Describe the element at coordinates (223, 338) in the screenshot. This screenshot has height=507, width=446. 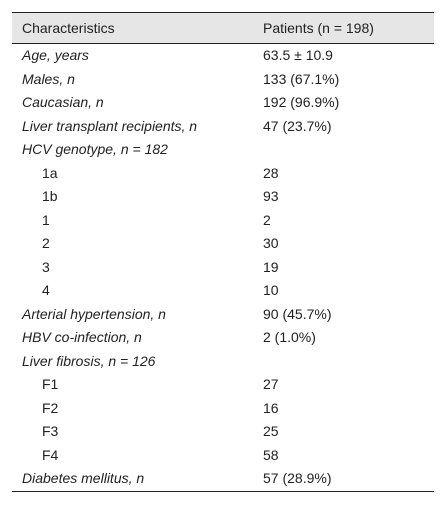
I see `table-row: HBV co-infection, n 2 (1.0%)` at that location.